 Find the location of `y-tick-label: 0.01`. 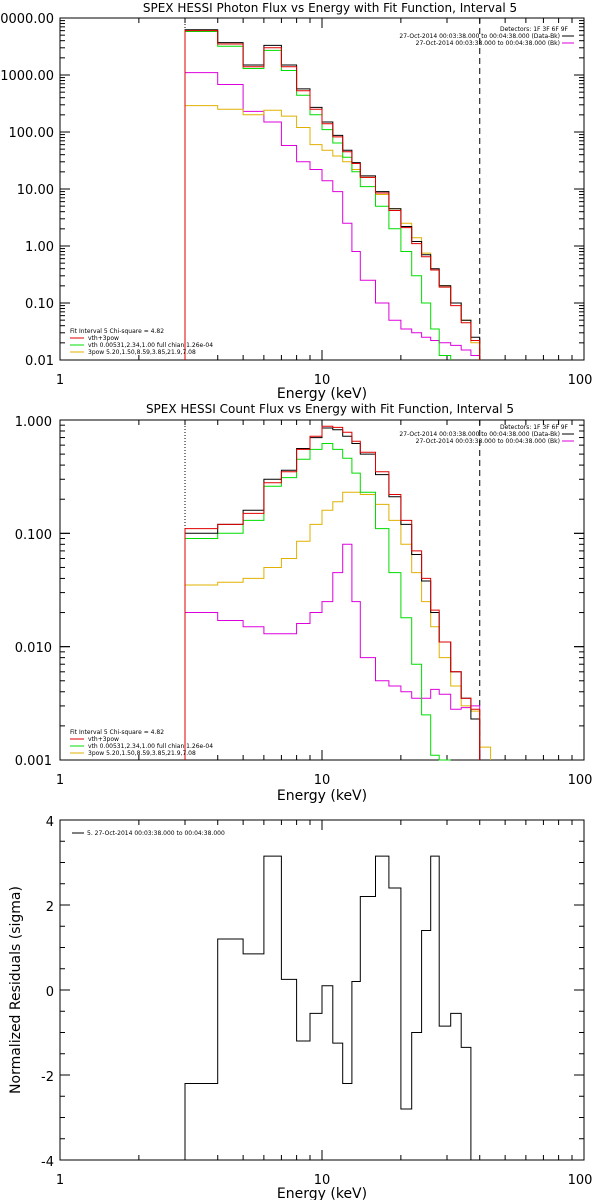

y-tick-label: 0.01 is located at coordinates (39, 361).